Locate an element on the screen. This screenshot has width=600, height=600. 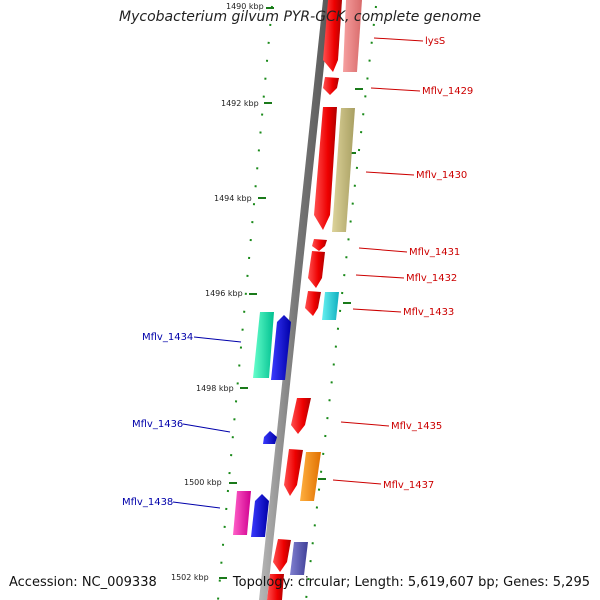
gene-label: Mflv_1429 is located at coordinates (447, 91).